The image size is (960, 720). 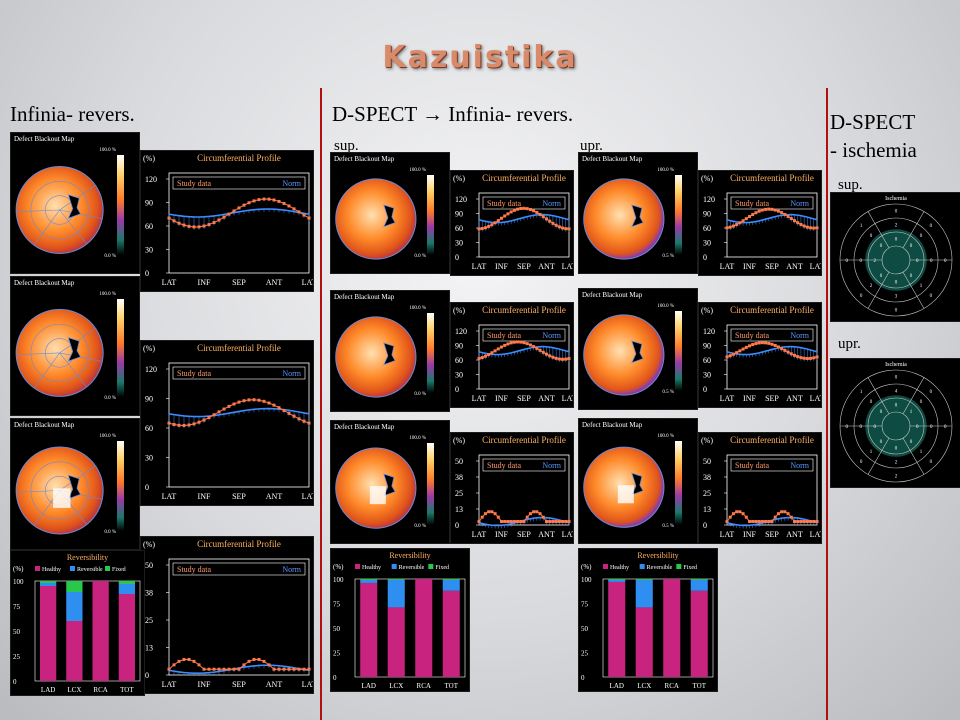 What do you see at coordinates (617, 686) in the screenshot?
I see `bar-category: LAD` at bounding box center [617, 686].